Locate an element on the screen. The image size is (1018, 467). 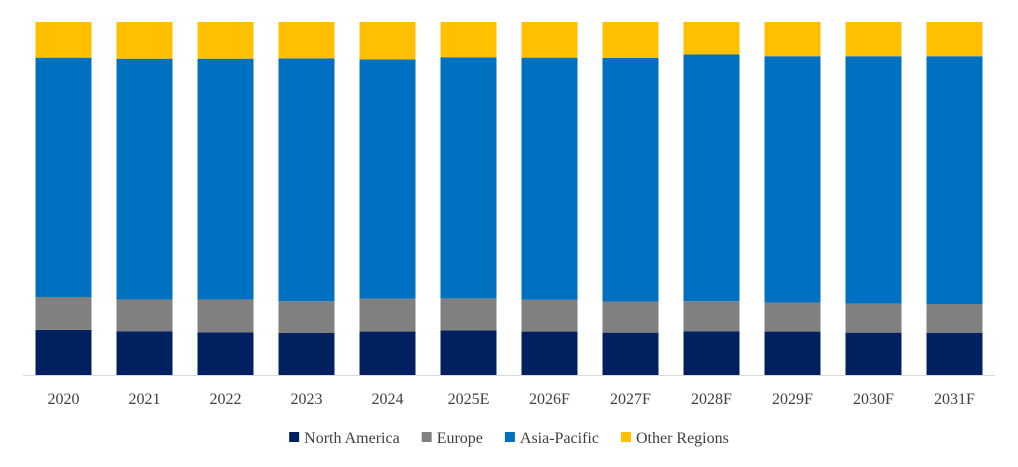
bar-north-america-2025e is located at coordinates (468, 352).